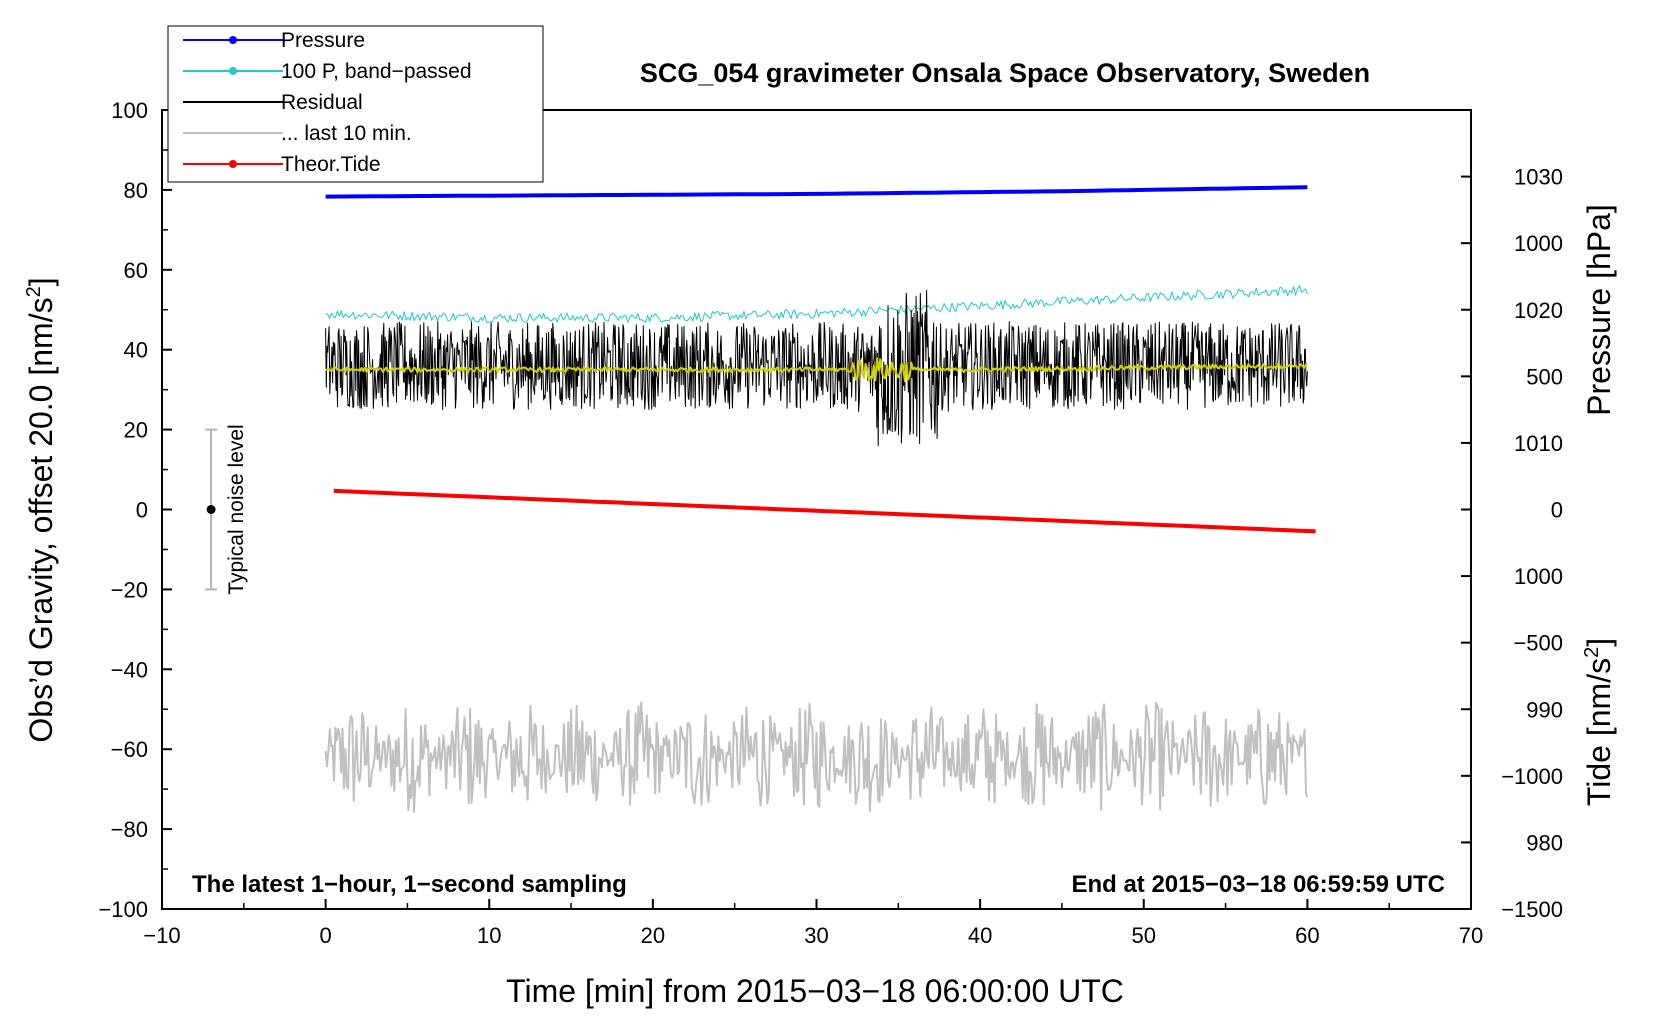 The image size is (1660, 1020). I want to click on legend-marker-pressure, so click(233, 40).